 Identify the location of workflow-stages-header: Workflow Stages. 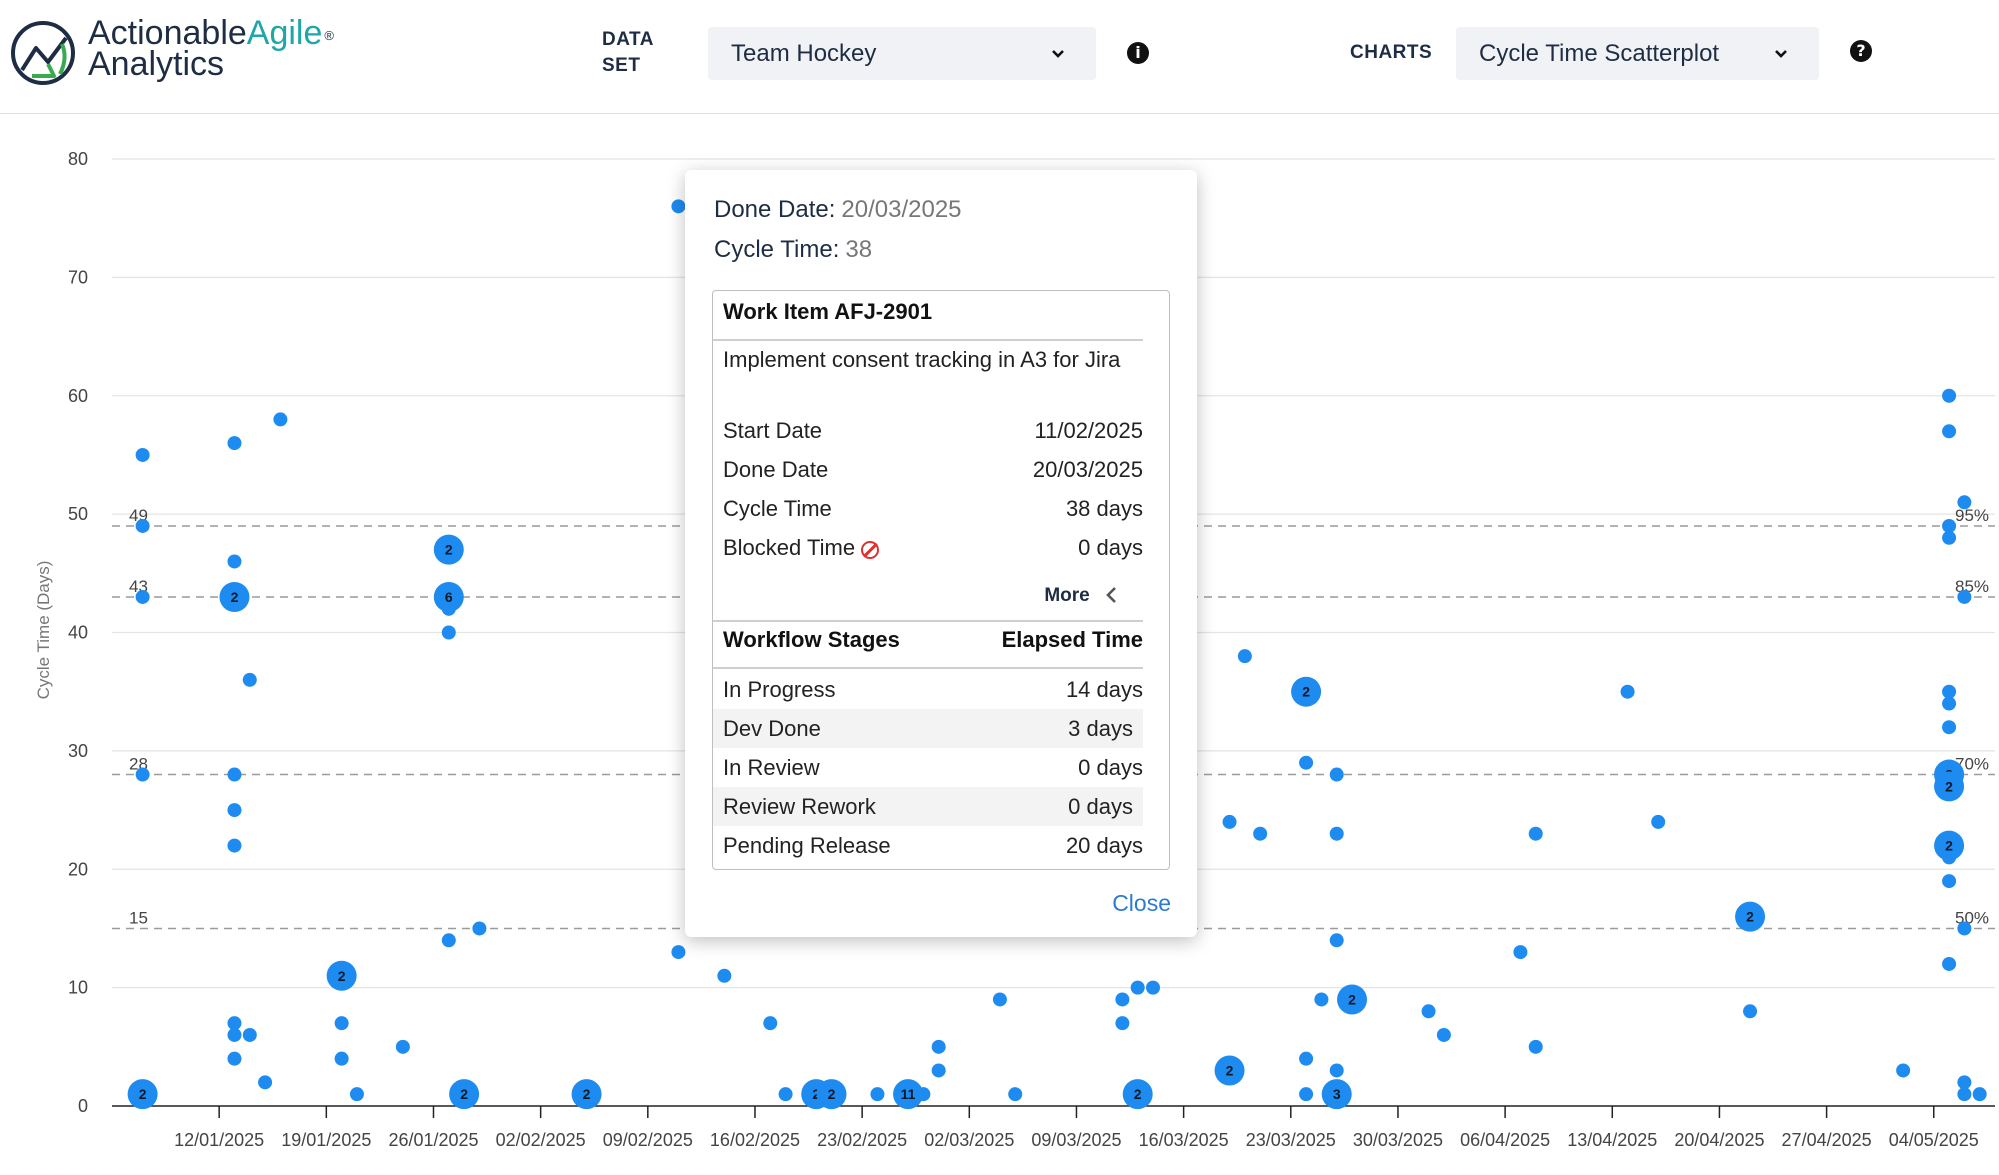
(811, 639).